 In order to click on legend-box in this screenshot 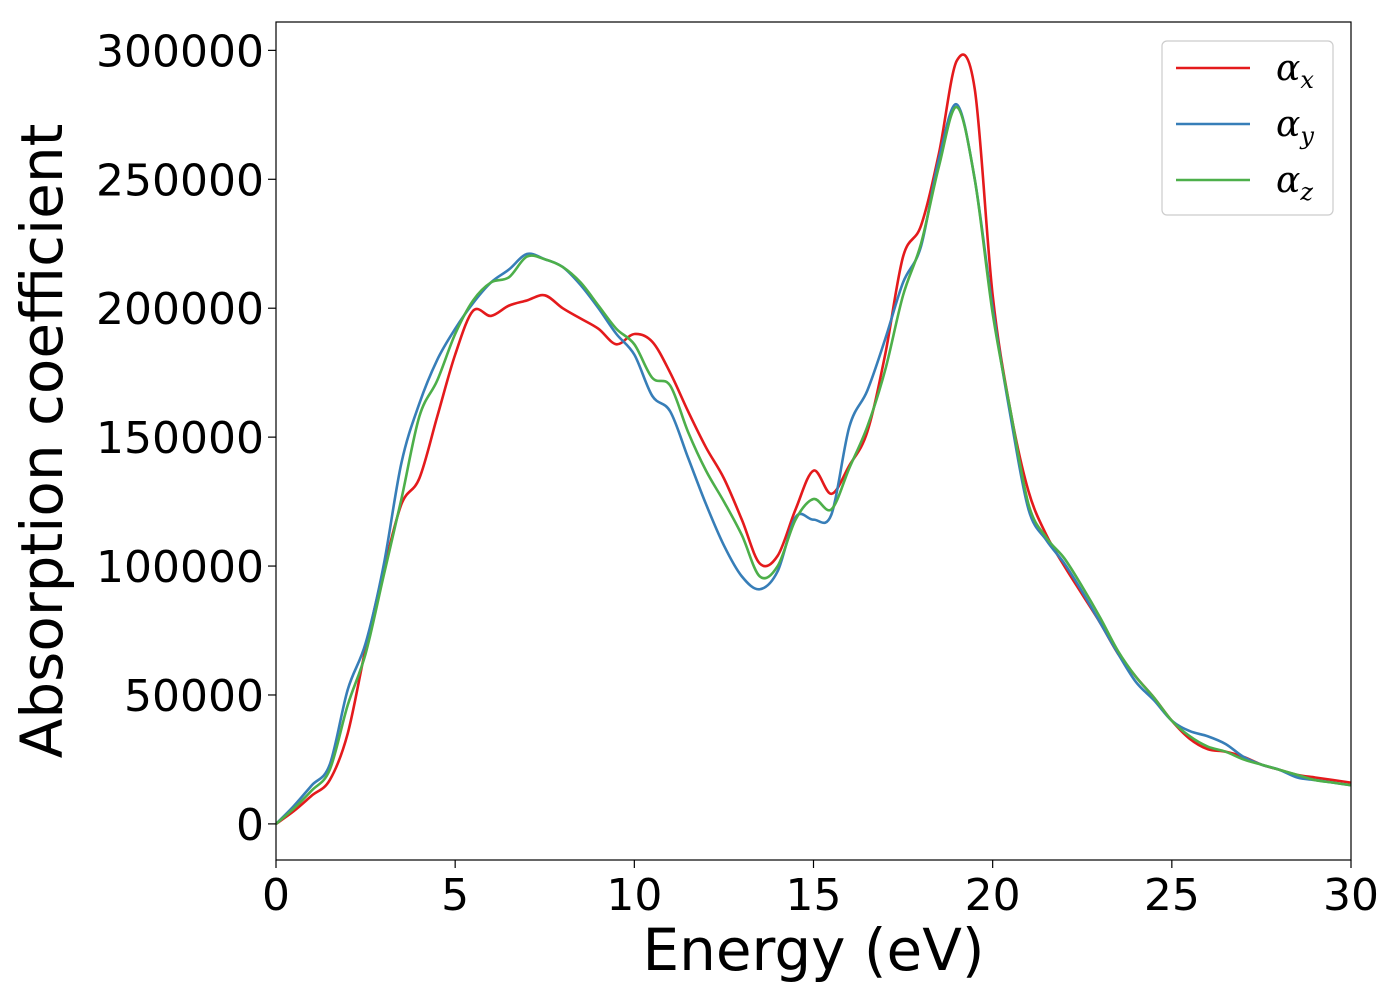, I will do `click(1247, 128)`.